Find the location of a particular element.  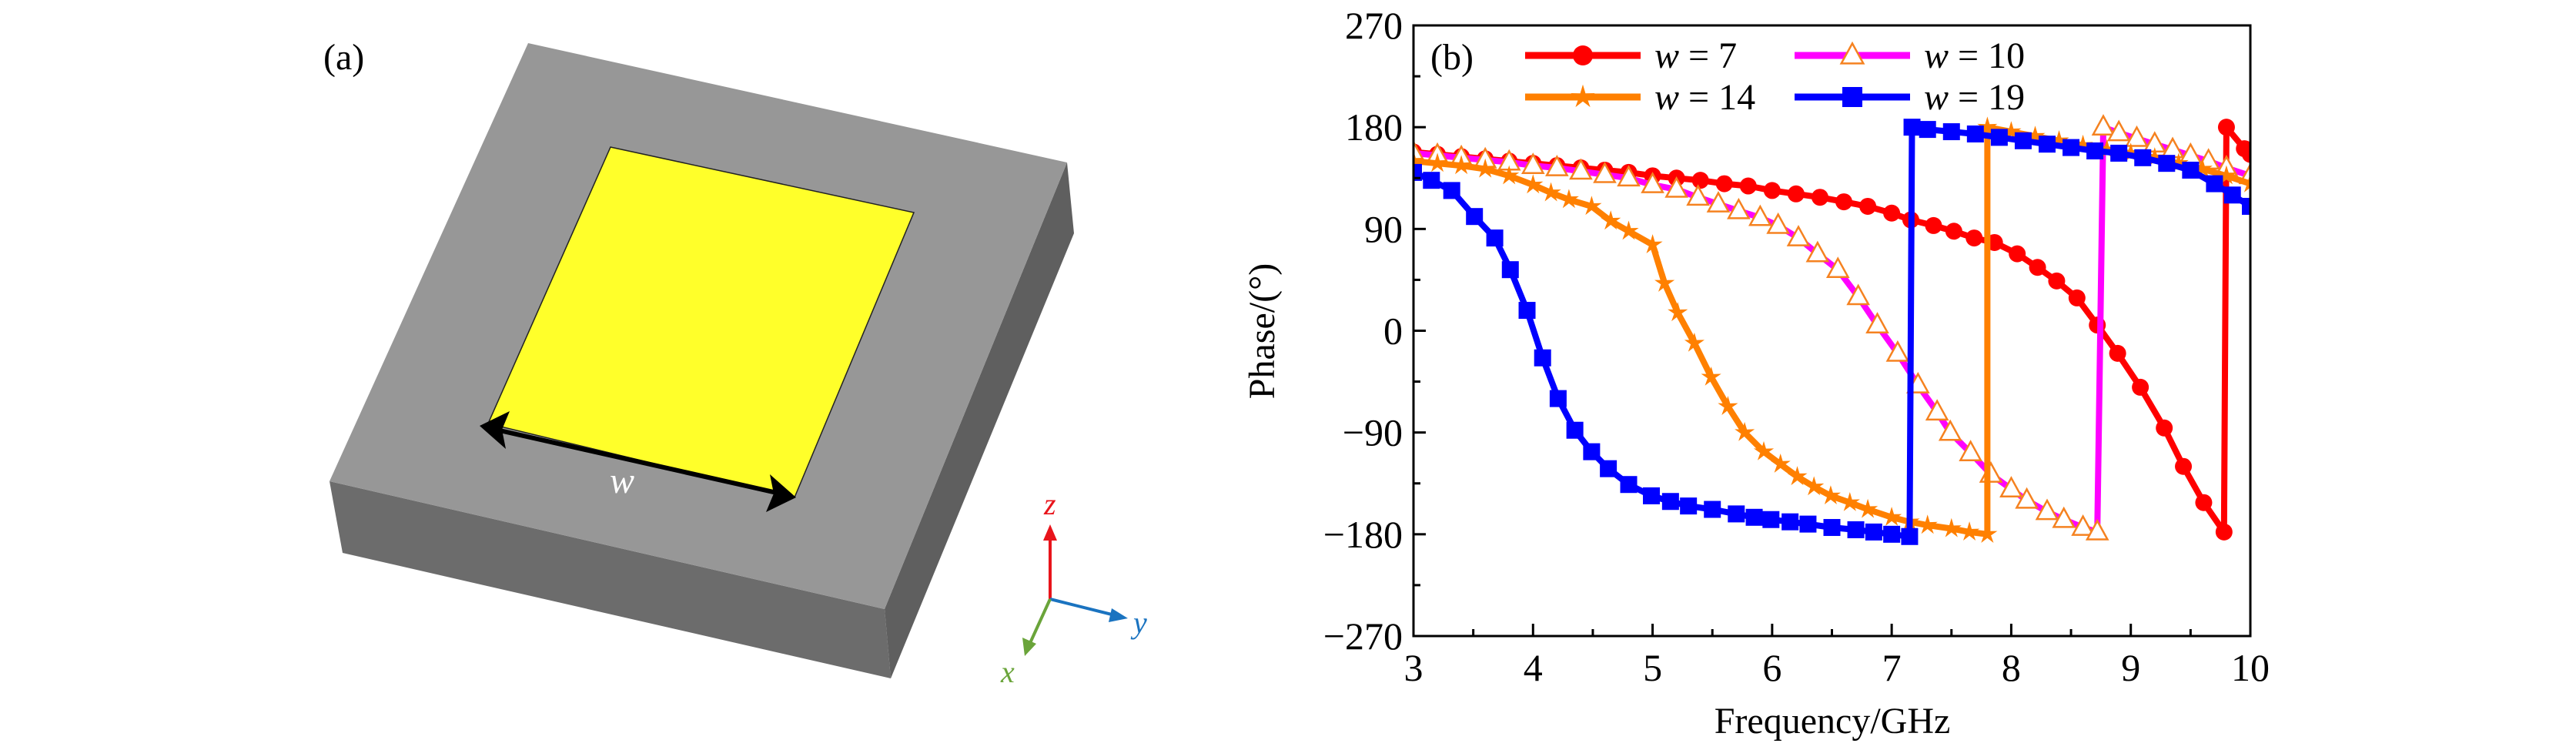

y-tick-label: −180 is located at coordinates (1363, 534).